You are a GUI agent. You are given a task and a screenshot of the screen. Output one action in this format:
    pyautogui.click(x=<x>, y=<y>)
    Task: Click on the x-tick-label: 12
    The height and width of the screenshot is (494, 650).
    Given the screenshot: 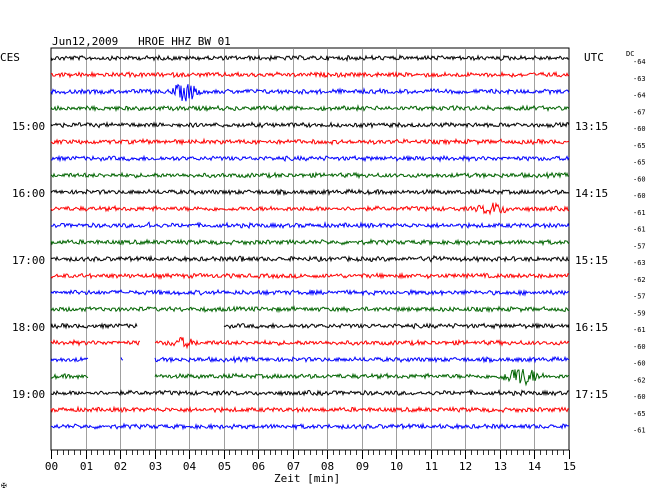 What is the action you would take?
    pyautogui.click(x=465, y=466)
    